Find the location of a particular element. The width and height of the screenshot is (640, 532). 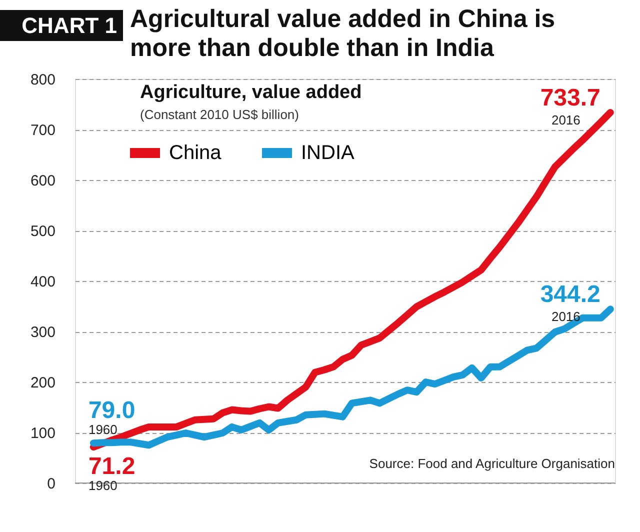

caption: CHART 1 is located at coordinates (69, 25).